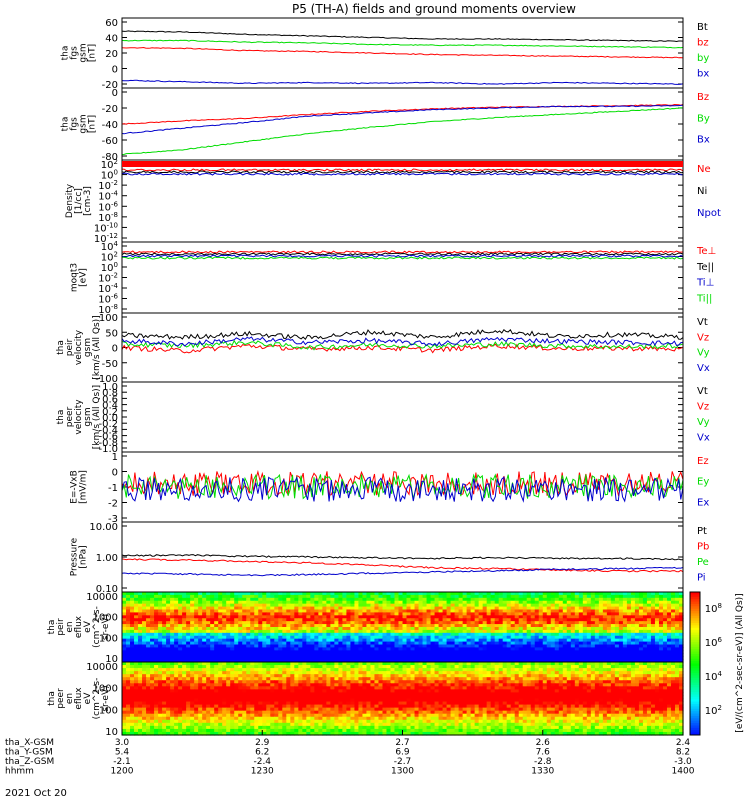 This screenshot has height=800, width=750. Describe the element at coordinates (52, 627) in the screenshot. I see `y-axis-label-line: tha` at that location.